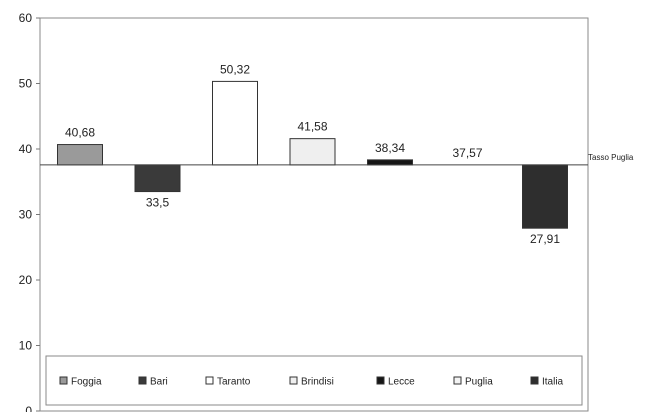  Describe the element at coordinates (390, 162) in the screenshot. I see `bar-lecce` at that location.